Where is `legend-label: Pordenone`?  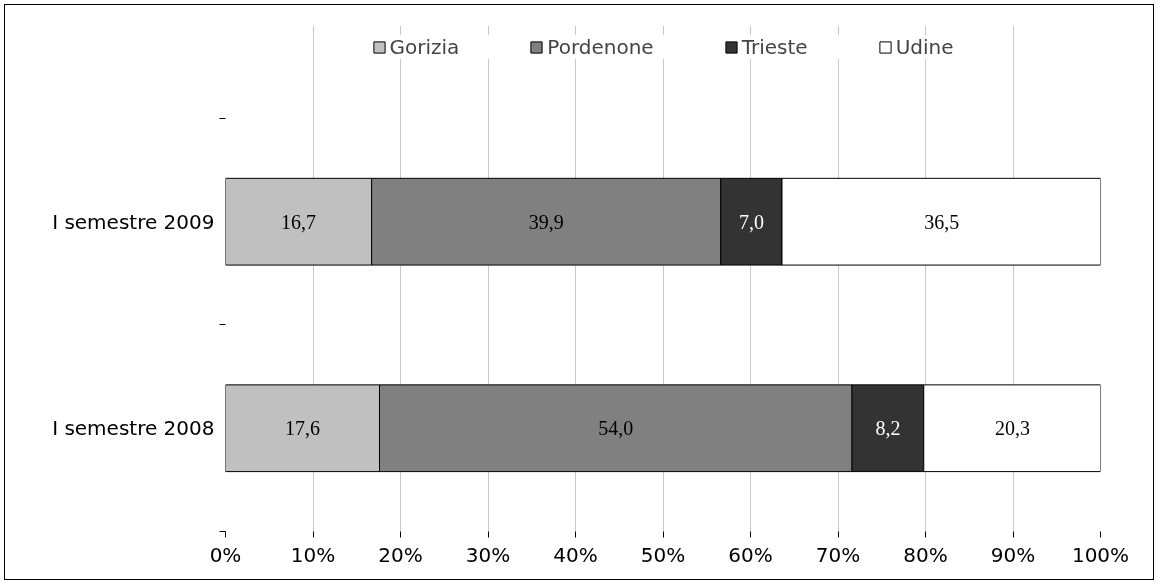 legend-label: Pordenone is located at coordinates (600, 47).